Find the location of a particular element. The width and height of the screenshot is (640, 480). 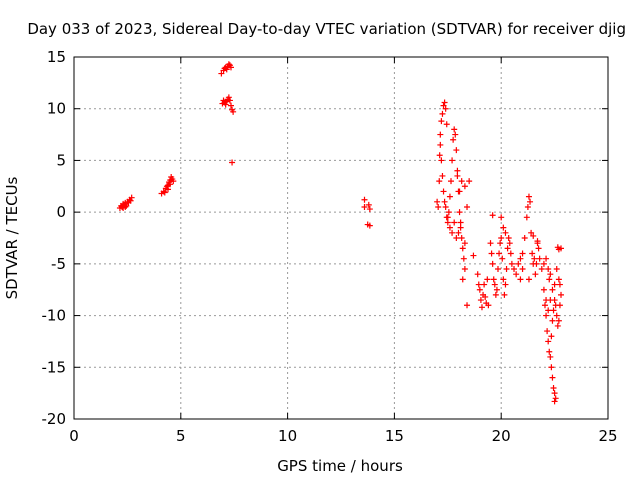

x-tick-label: 0 is located at coordinates (74, 436).